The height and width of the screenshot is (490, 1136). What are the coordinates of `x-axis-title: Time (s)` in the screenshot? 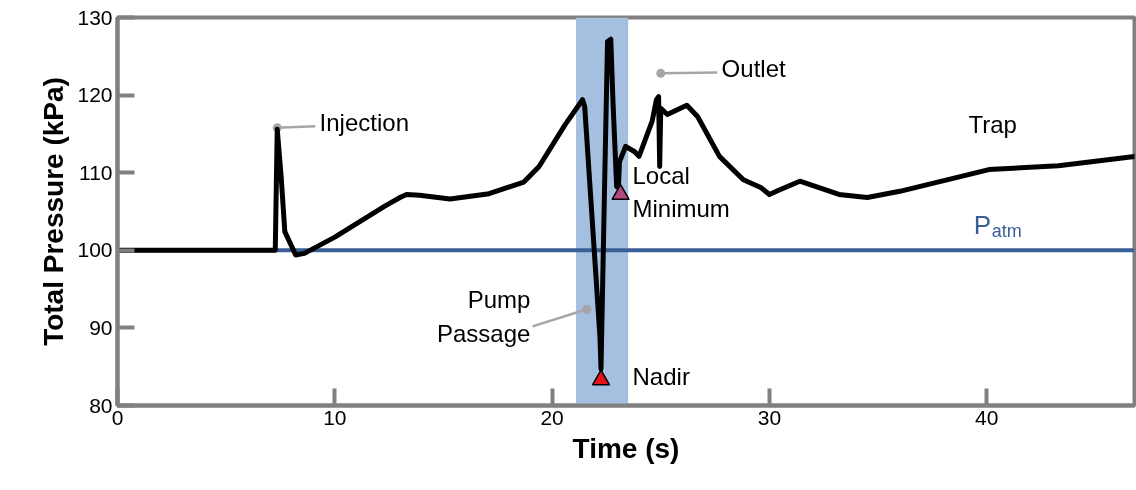 It's located at (626, 448).